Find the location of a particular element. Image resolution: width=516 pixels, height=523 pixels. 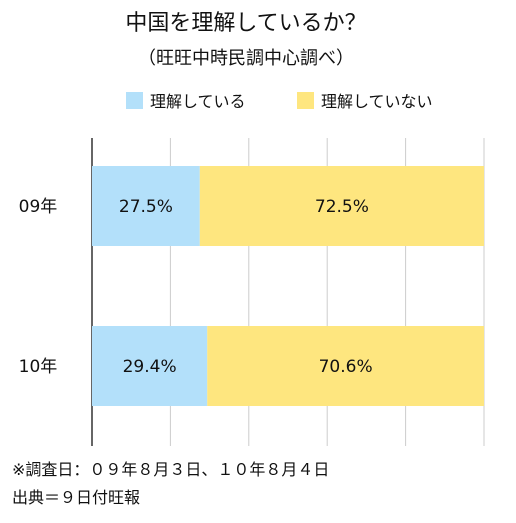

chart-subtitle: （旺旺中時民調中心調べ） is located at coordinates (246, 58).